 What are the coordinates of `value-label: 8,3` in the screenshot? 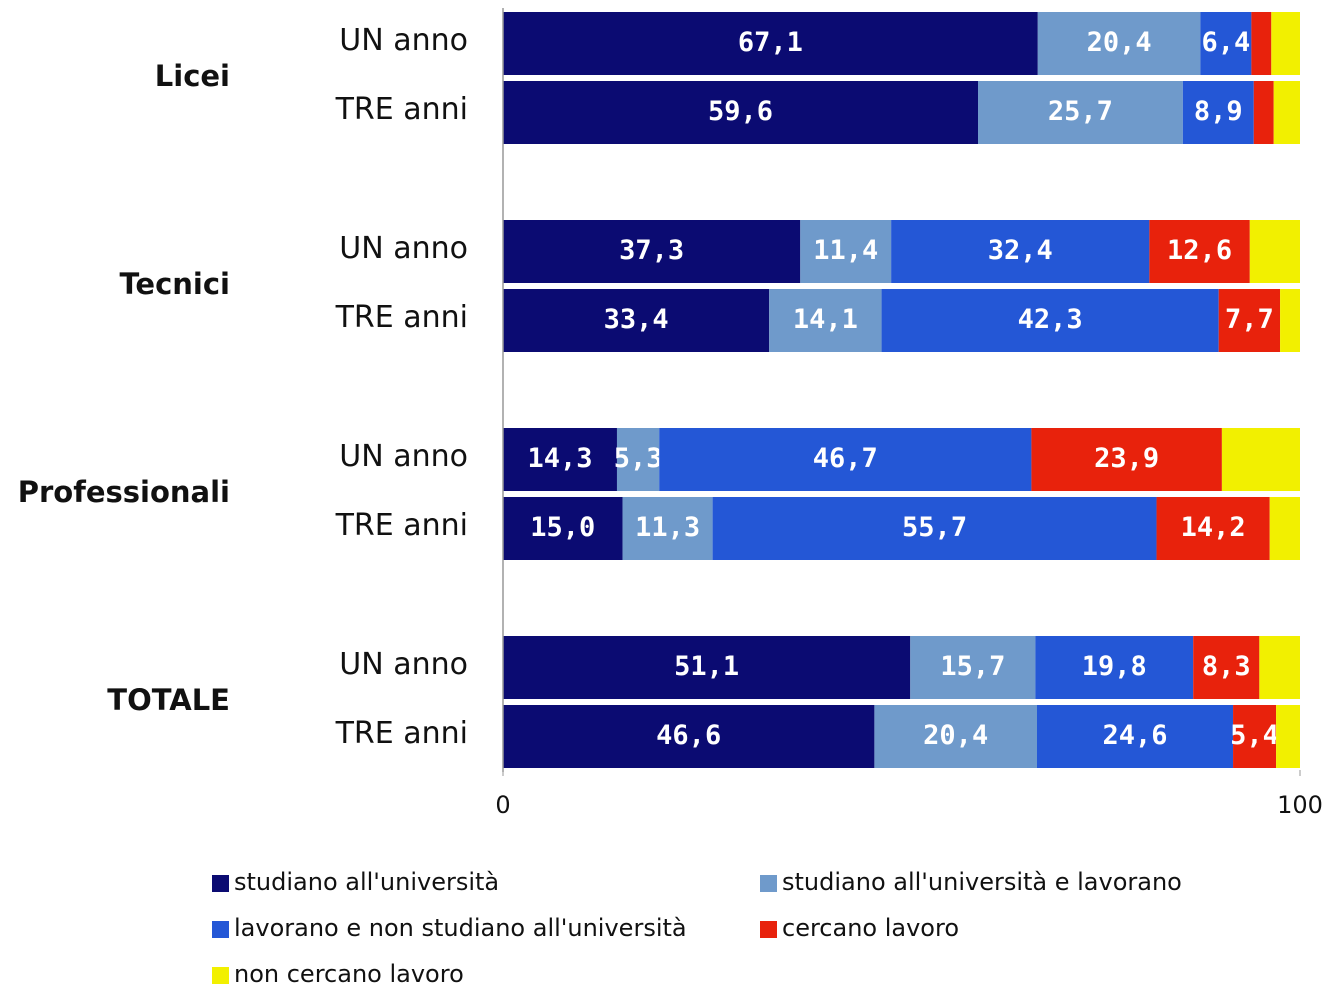 It's located at (1226, 666).